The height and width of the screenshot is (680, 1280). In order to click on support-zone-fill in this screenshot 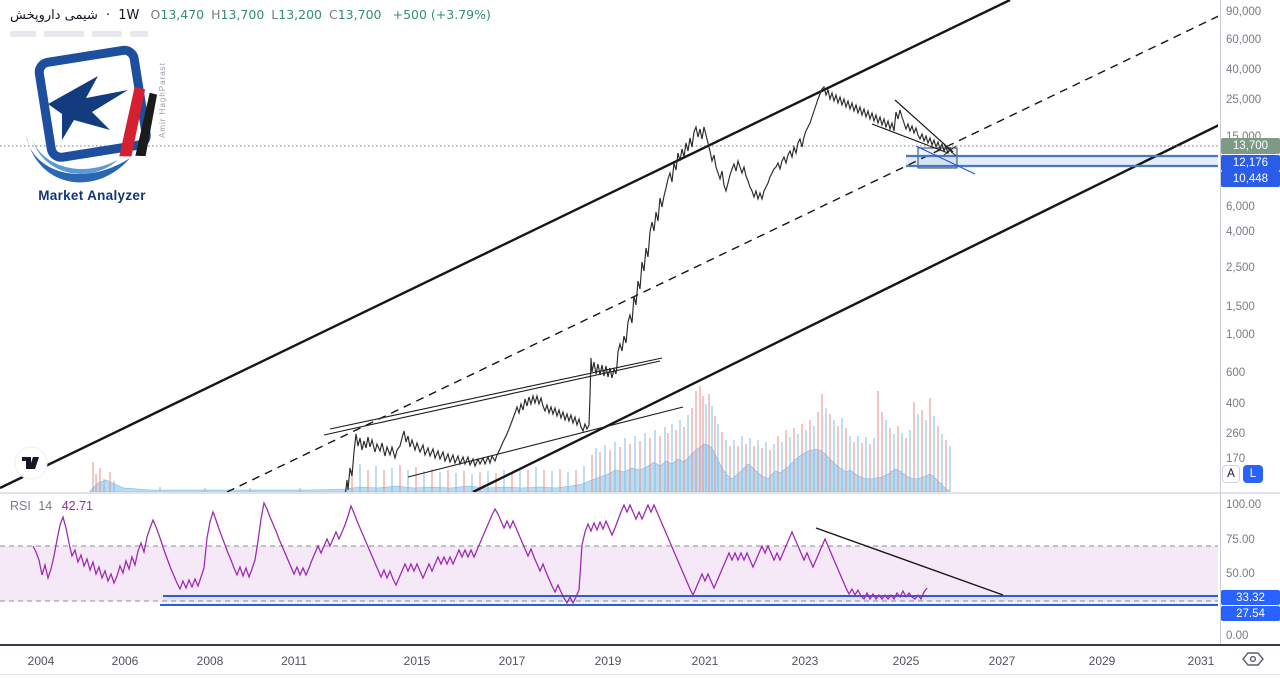, I will do `click(1062, 161)`.